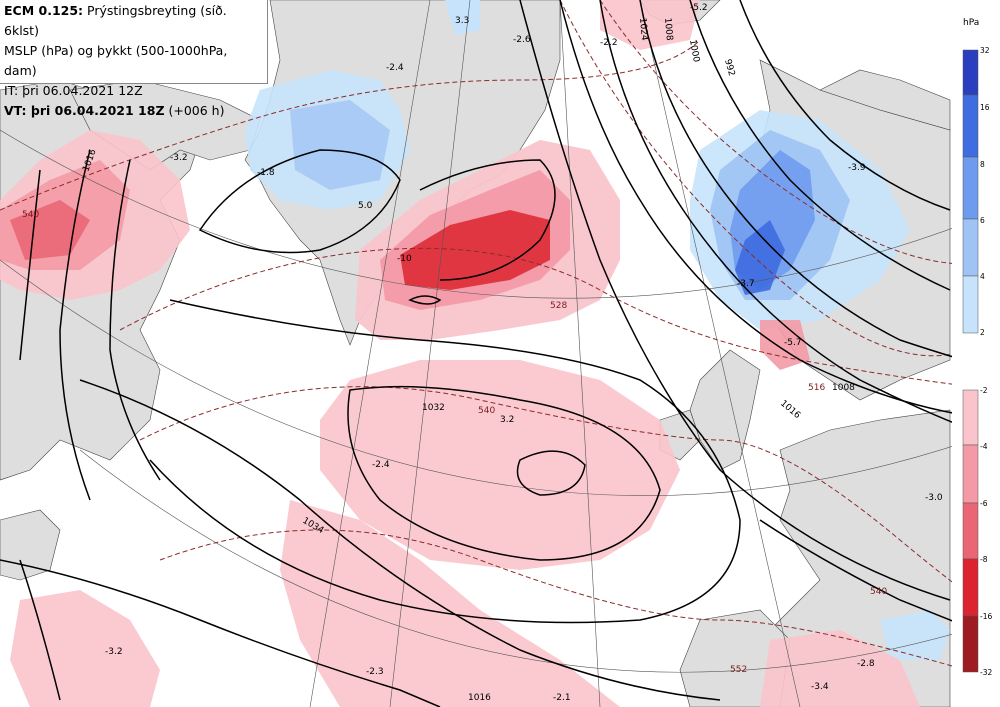 This screenshot has height=707, width=1000. Describe the element at coordinates (840, 668) in the screenshot. I see `fall-shade-southeast` at that location.